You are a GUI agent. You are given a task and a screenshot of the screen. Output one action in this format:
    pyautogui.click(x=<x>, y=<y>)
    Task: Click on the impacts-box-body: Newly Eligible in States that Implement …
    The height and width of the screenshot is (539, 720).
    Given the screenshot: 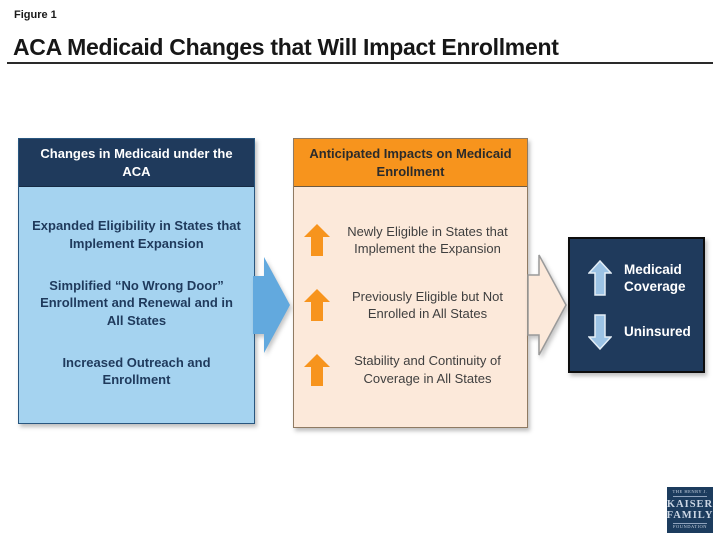 What is the action you would take?
    pyautogui.click(x=410, y=307)
    